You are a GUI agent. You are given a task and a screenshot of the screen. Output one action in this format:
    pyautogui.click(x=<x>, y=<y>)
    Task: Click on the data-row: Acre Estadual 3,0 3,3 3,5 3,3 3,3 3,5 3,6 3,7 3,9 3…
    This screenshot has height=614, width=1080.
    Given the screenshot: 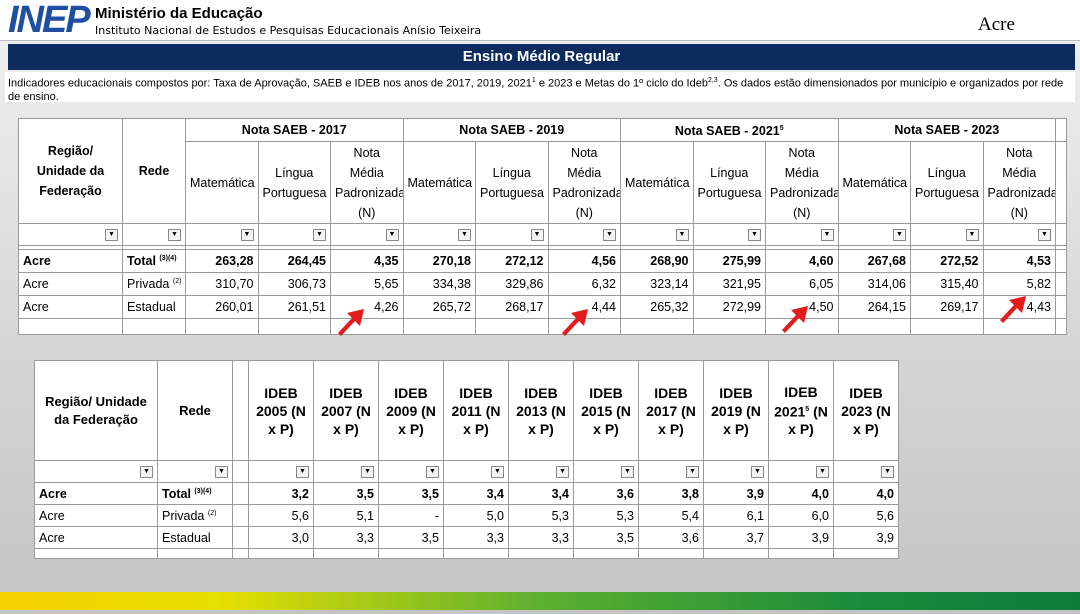 What is the action you would take?
    pyautogui.click(x=466, y=537)
    